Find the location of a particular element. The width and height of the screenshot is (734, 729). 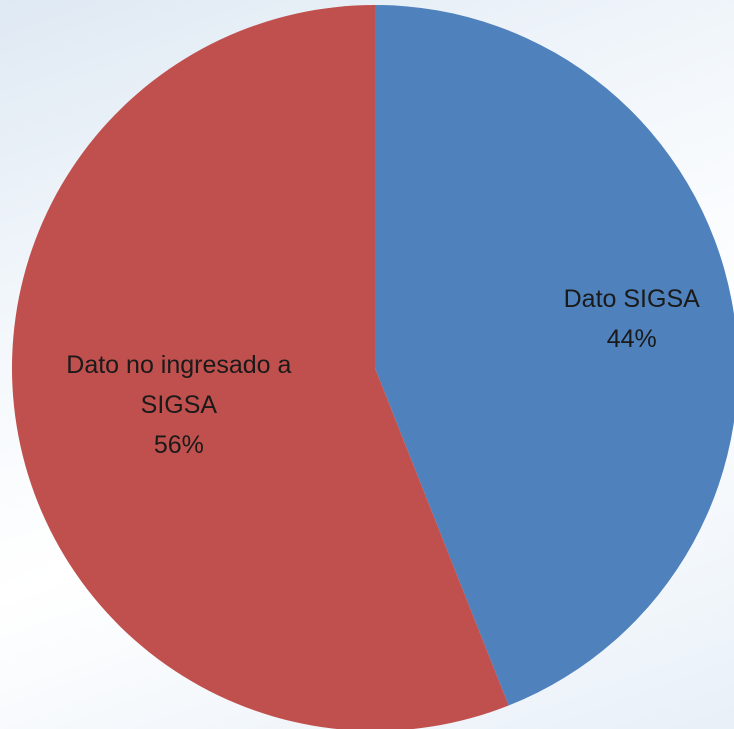

slice-label: Dato SIGSA 44% is located at coordinates (632, 319).